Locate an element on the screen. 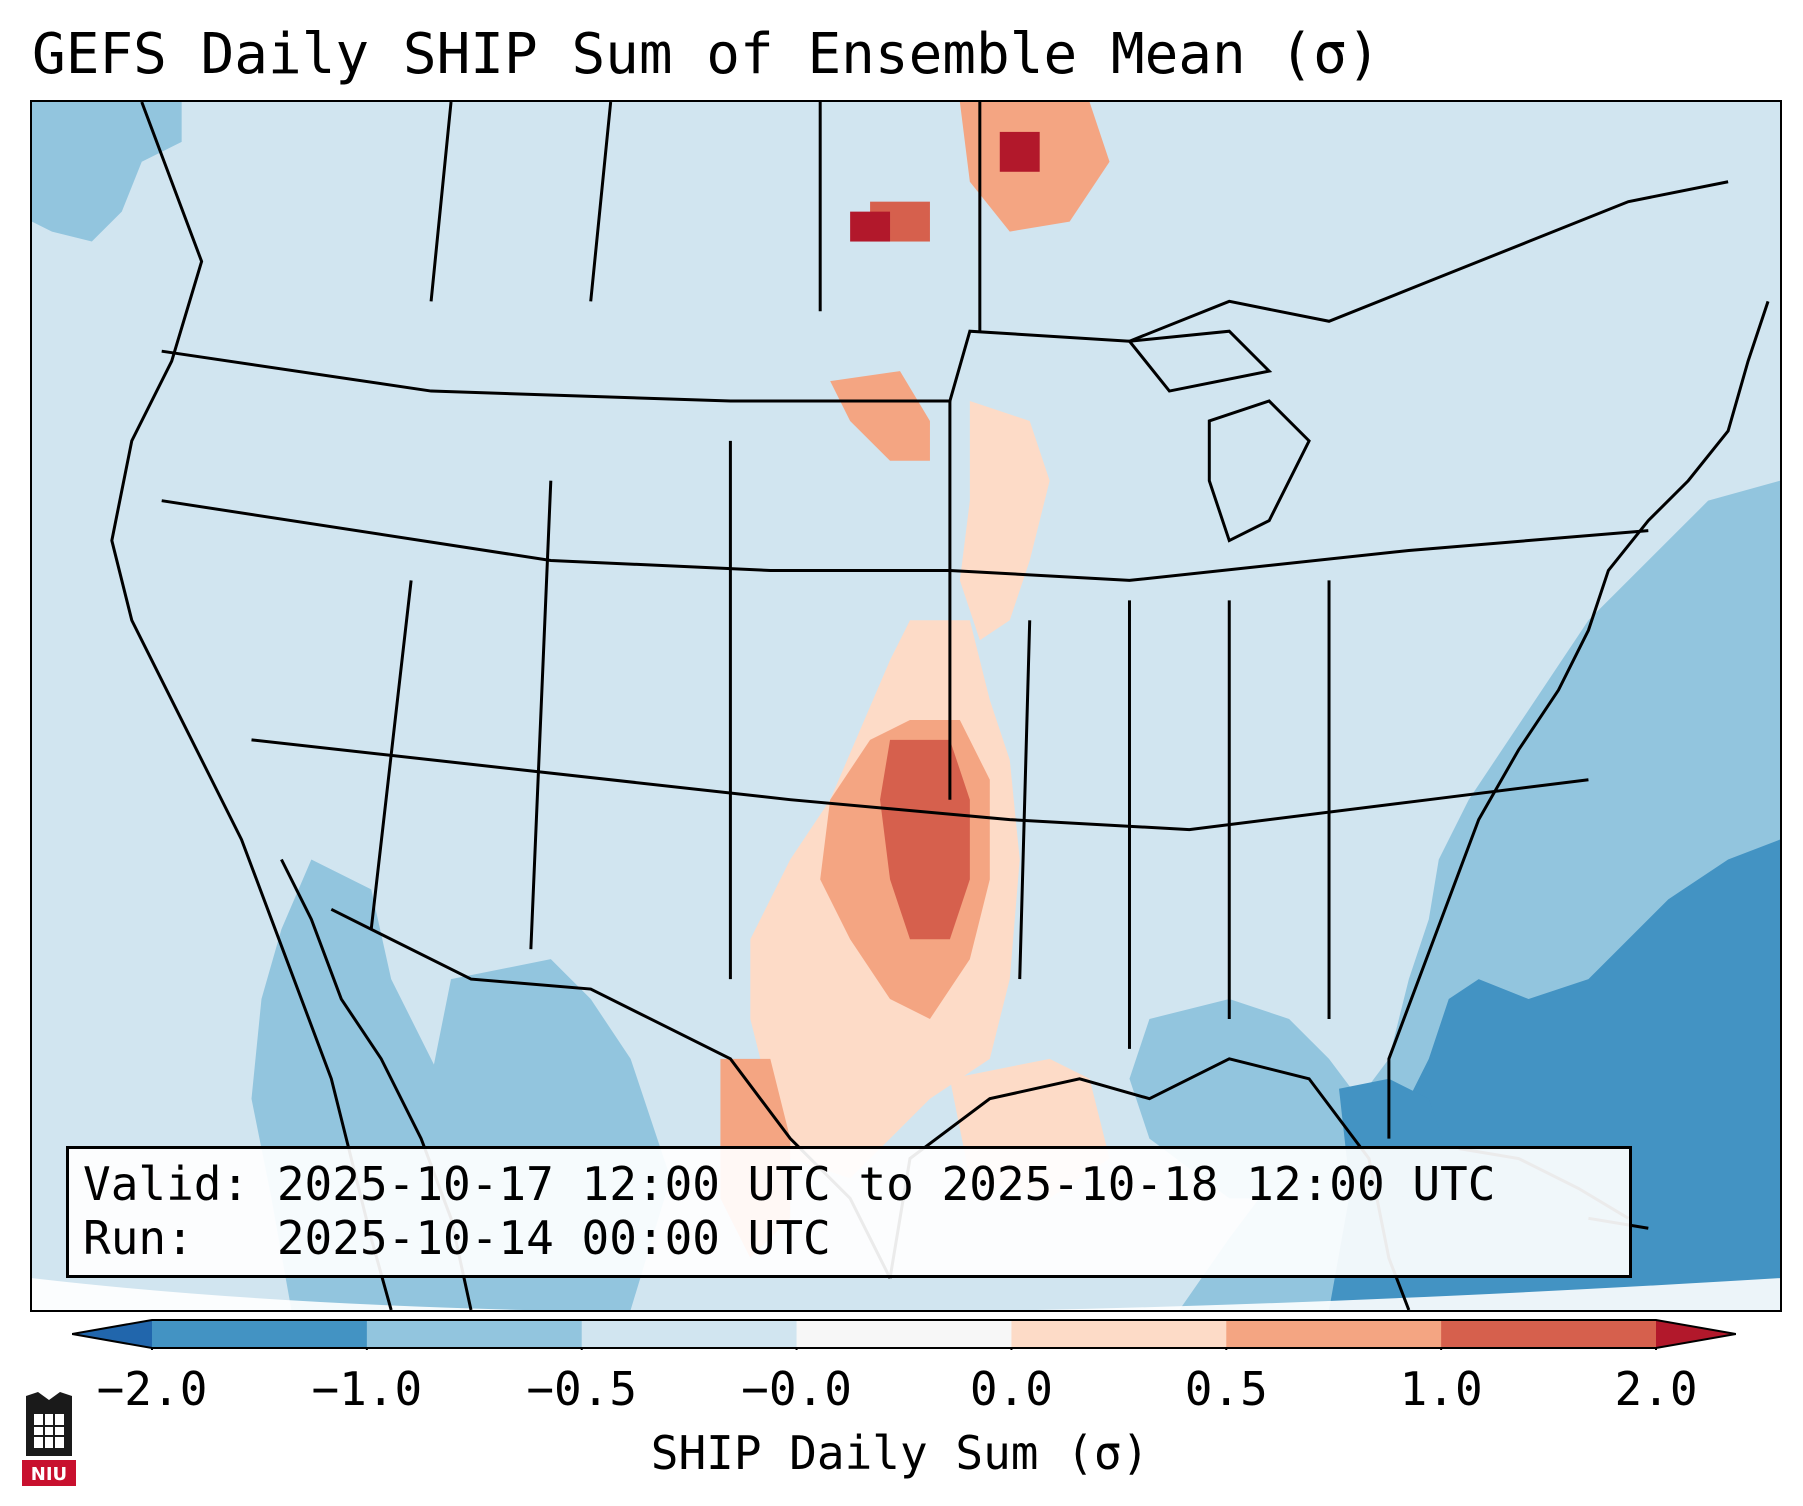  canada-province-lines is located at coordinates (705, 217).